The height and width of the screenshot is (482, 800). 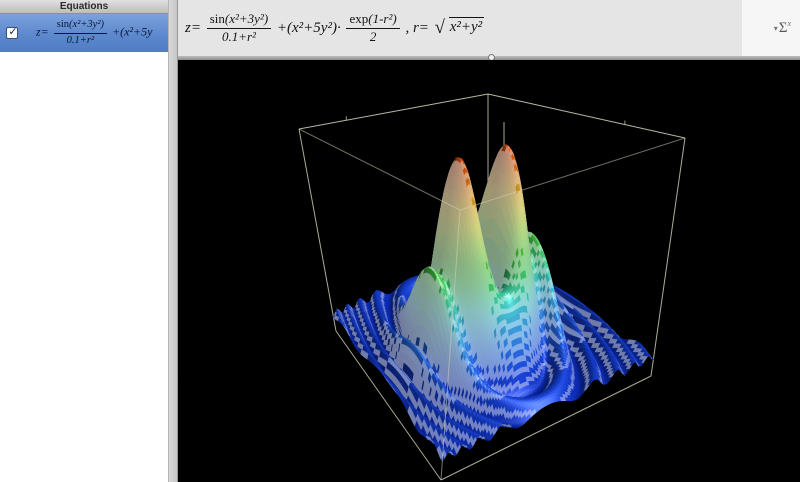 I want to click on eq-fraction-2: exp(1-r²) 2, so click(x=373, y=28).